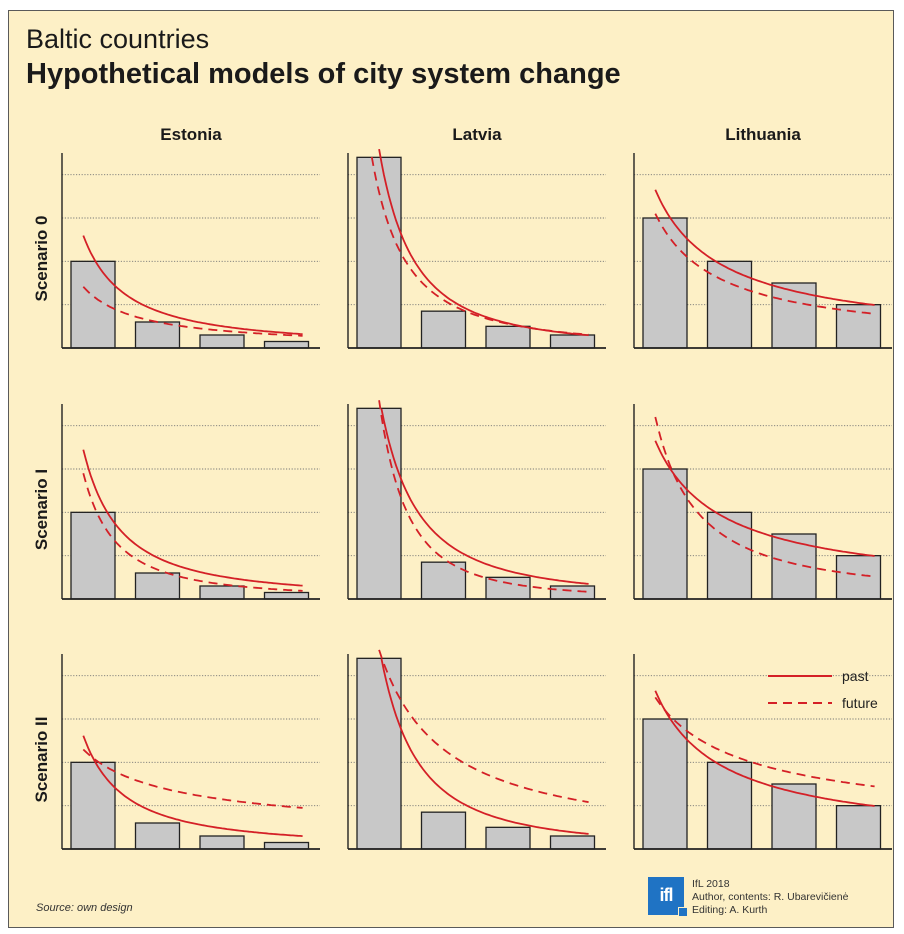  I want to click on credit-line-author: Author, contents: R. Ubarevičienė, so click(770, 897).